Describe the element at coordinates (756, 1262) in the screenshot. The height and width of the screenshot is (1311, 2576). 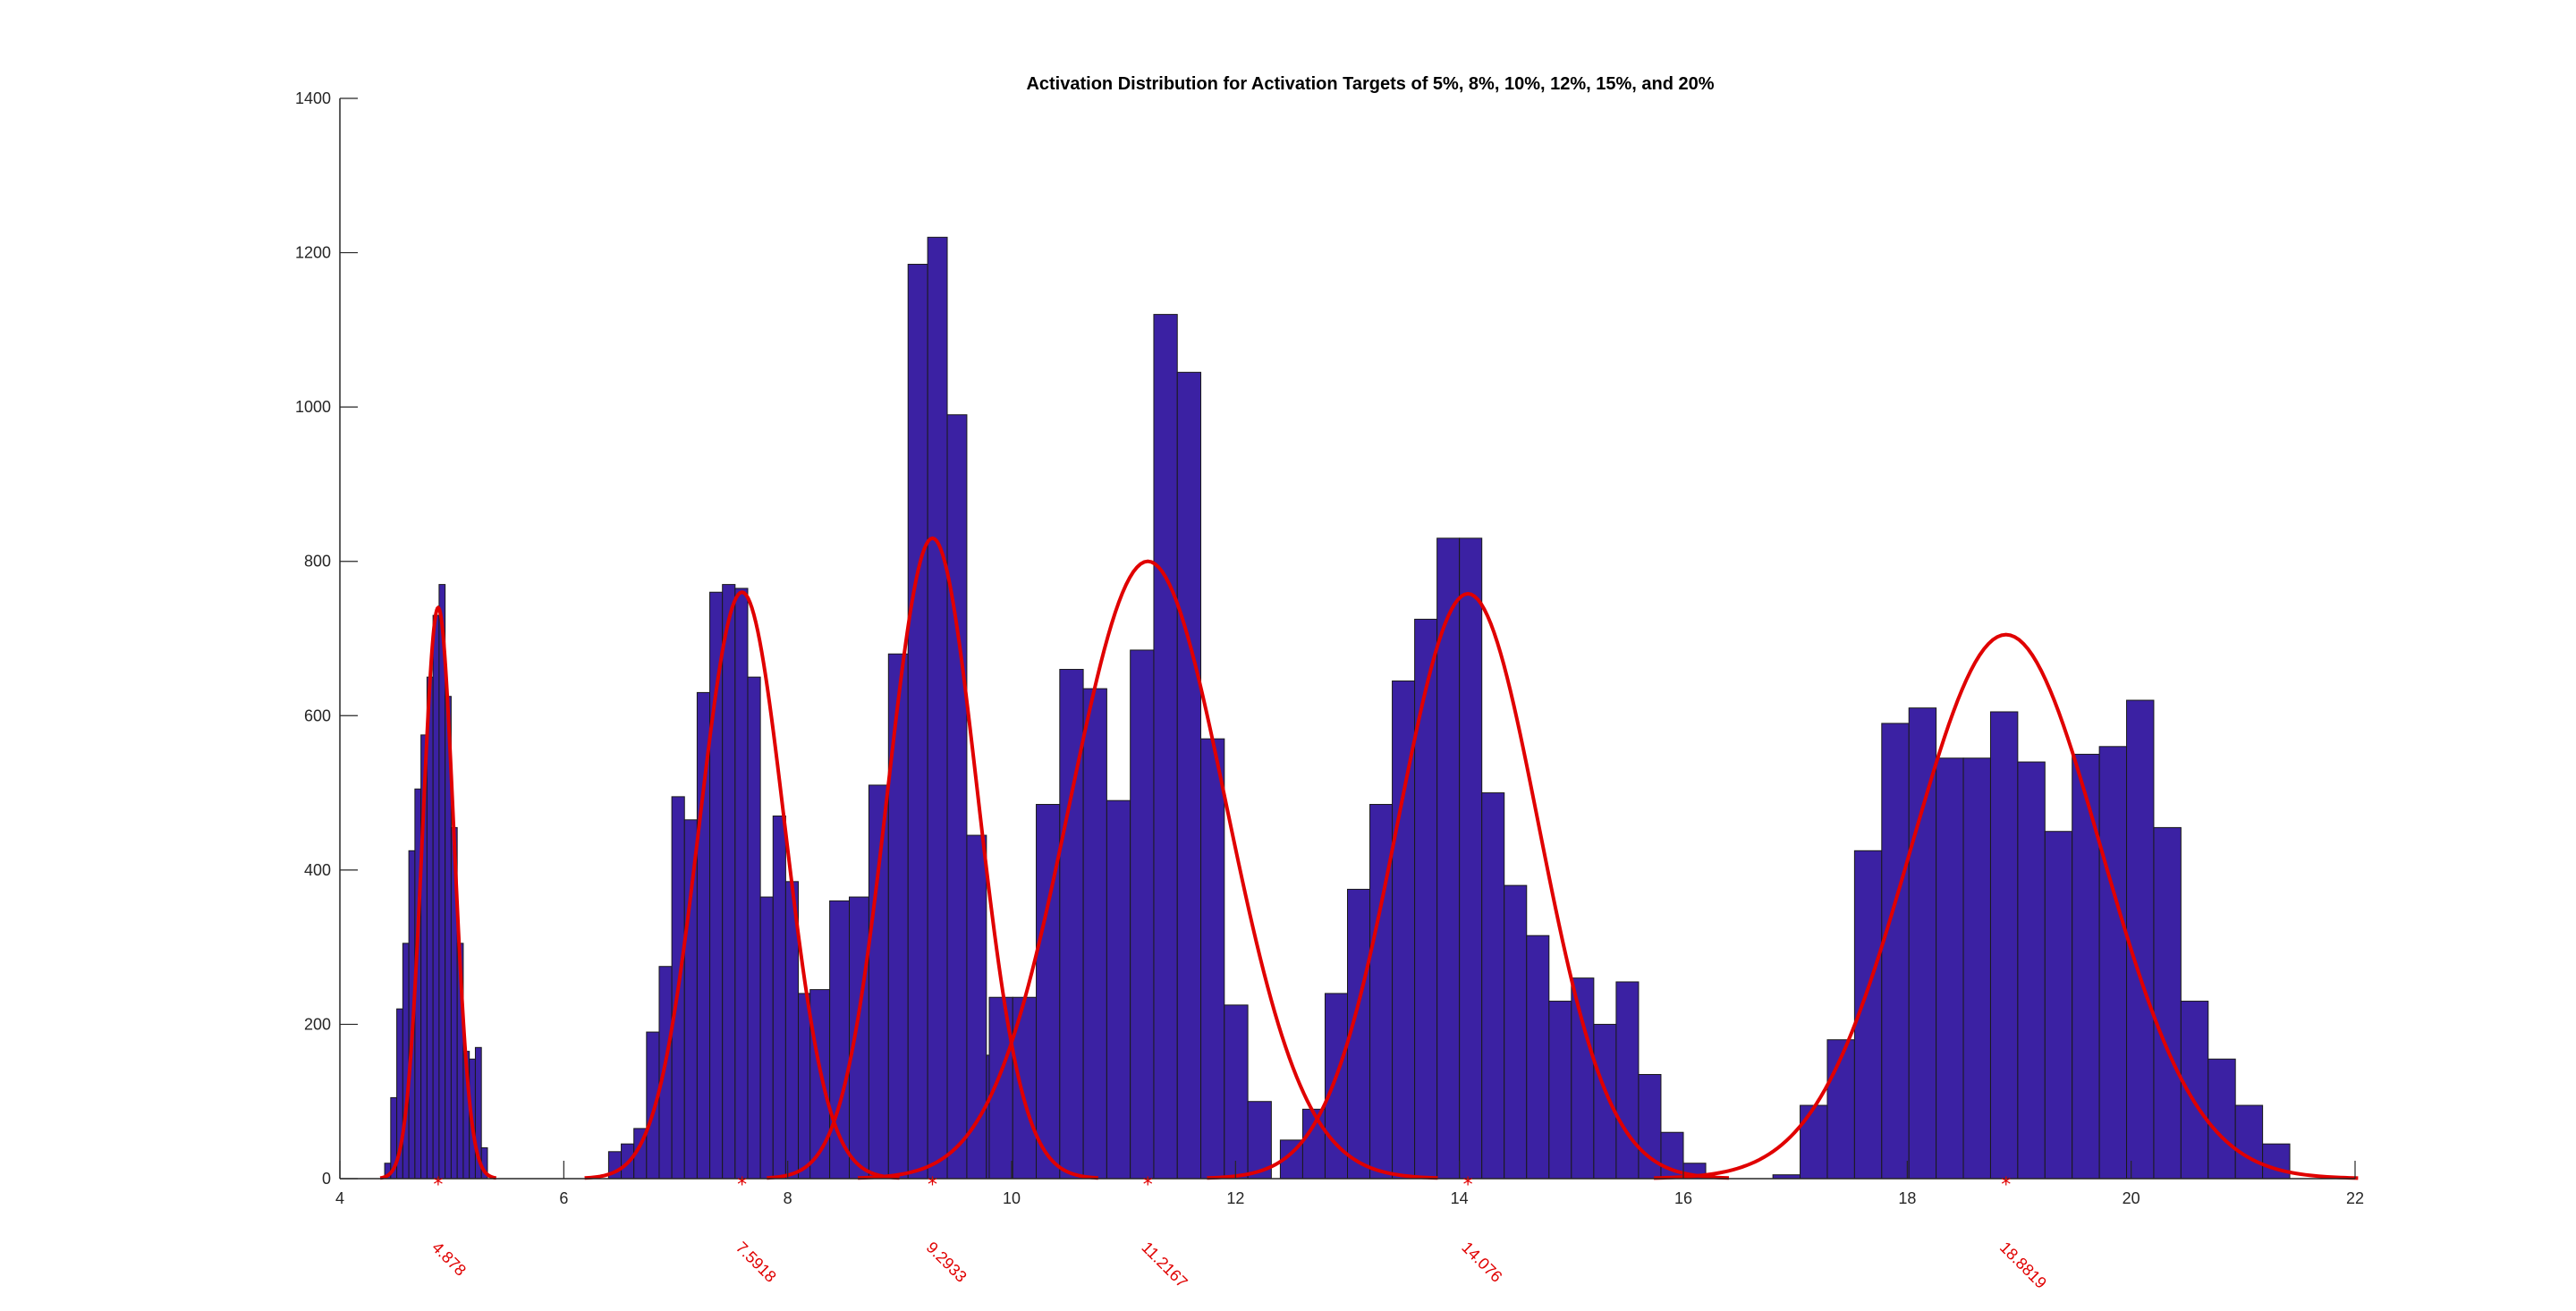
I see `mean-label: 7.5918` at that location.